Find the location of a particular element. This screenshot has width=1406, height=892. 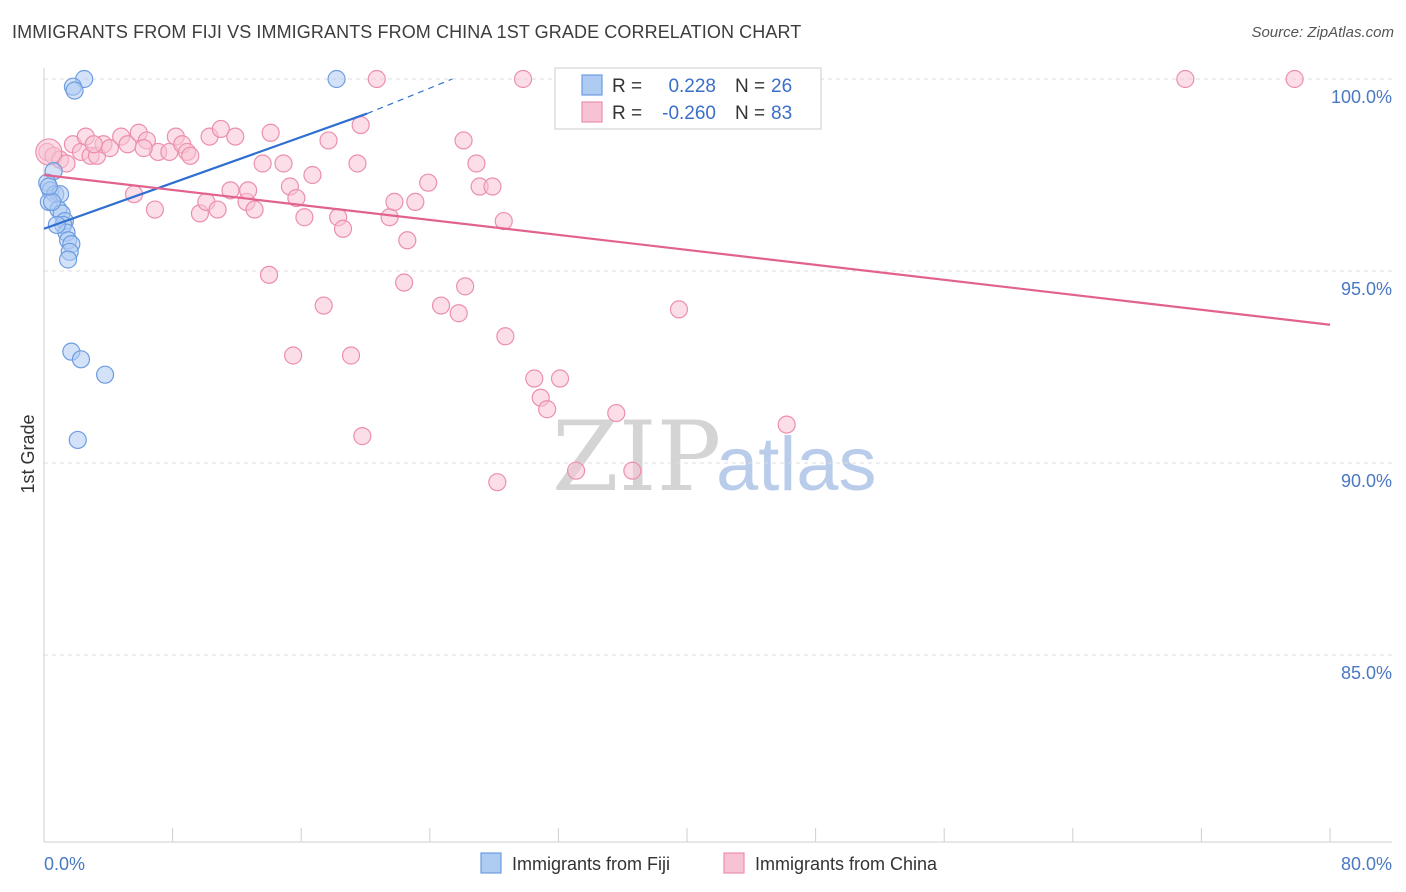

fiji-trend-extension is located at coordinates (409, 96).